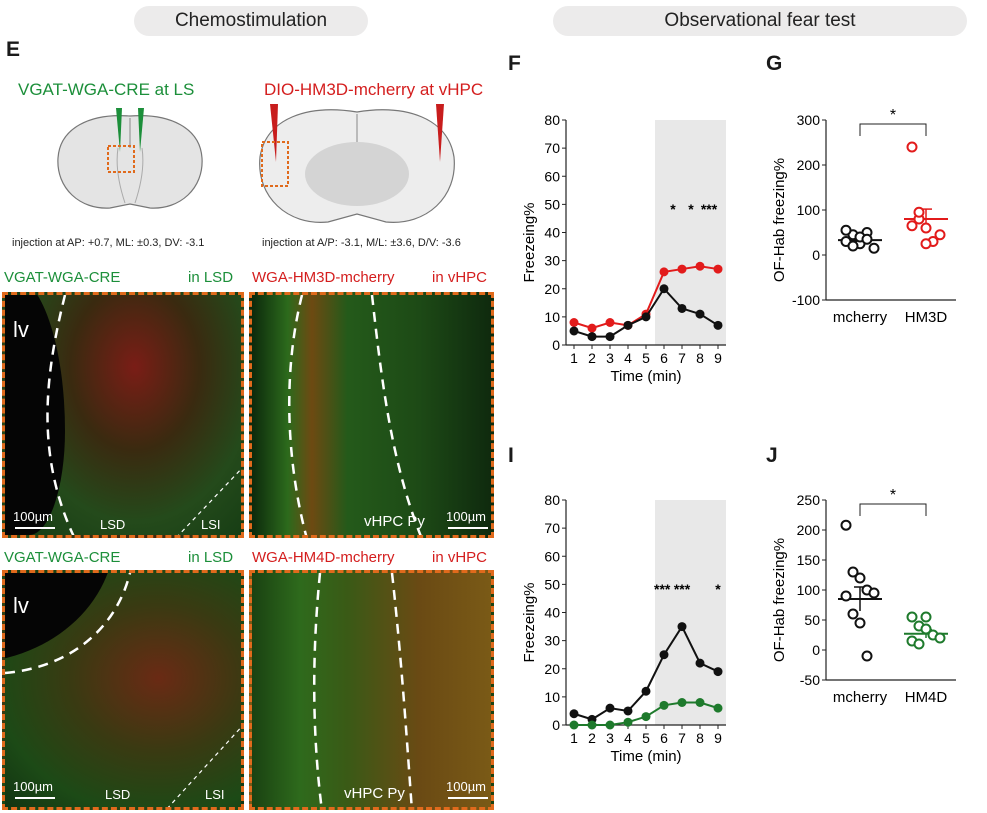  Describe the element at coordinates (211, 557) in the screenshot. I see `row2-left-label-b: in LSD` at that location.